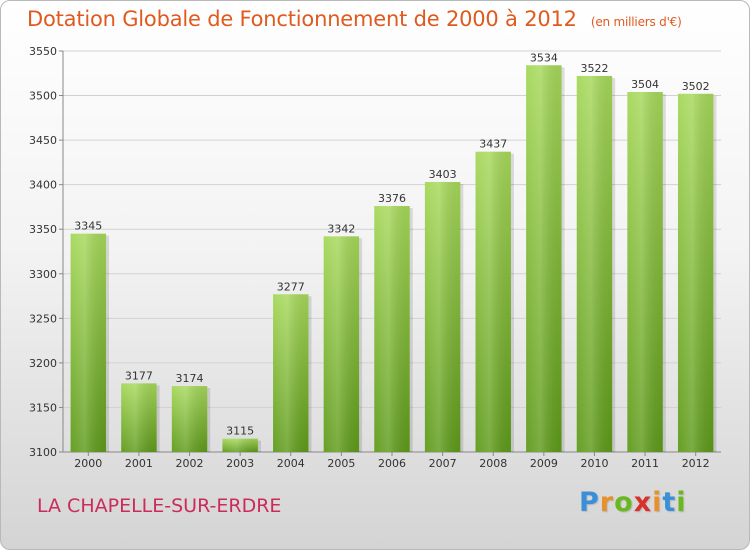  Describe the element at coordinates (669, 502) in the screenshot. I see `proxiti-logo-letter: t` at that location.